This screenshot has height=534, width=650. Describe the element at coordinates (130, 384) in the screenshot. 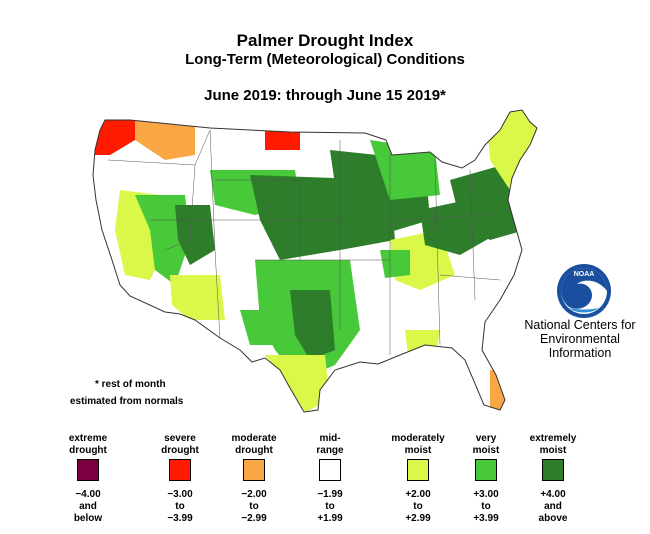

I see `note-rest-of-month: * rest of month` at that location.